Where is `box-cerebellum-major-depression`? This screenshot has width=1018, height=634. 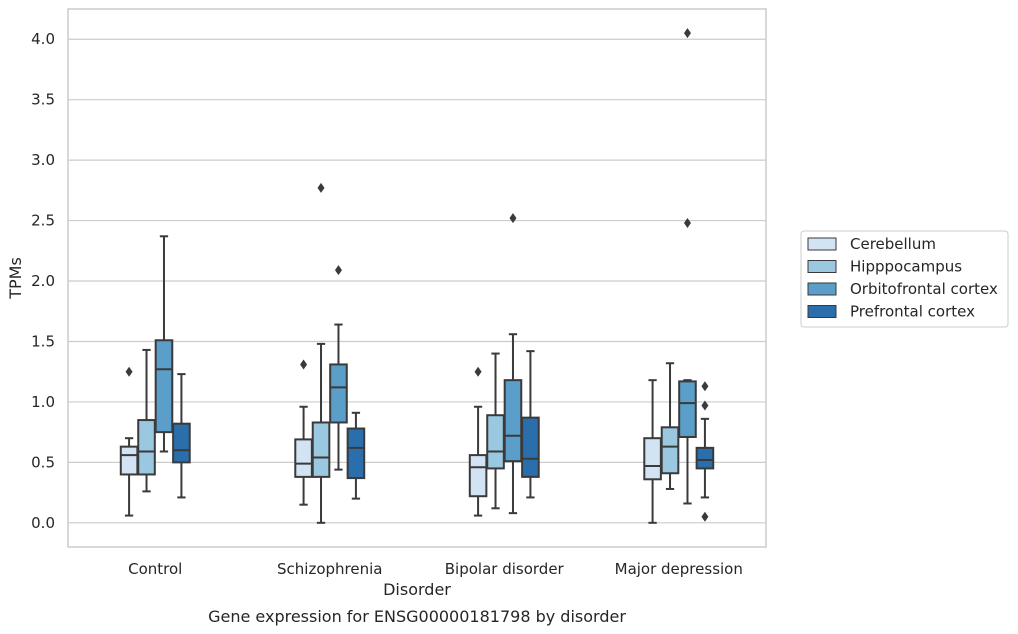 box-cerebellum-major-depression is located at coordinates (652, 451).